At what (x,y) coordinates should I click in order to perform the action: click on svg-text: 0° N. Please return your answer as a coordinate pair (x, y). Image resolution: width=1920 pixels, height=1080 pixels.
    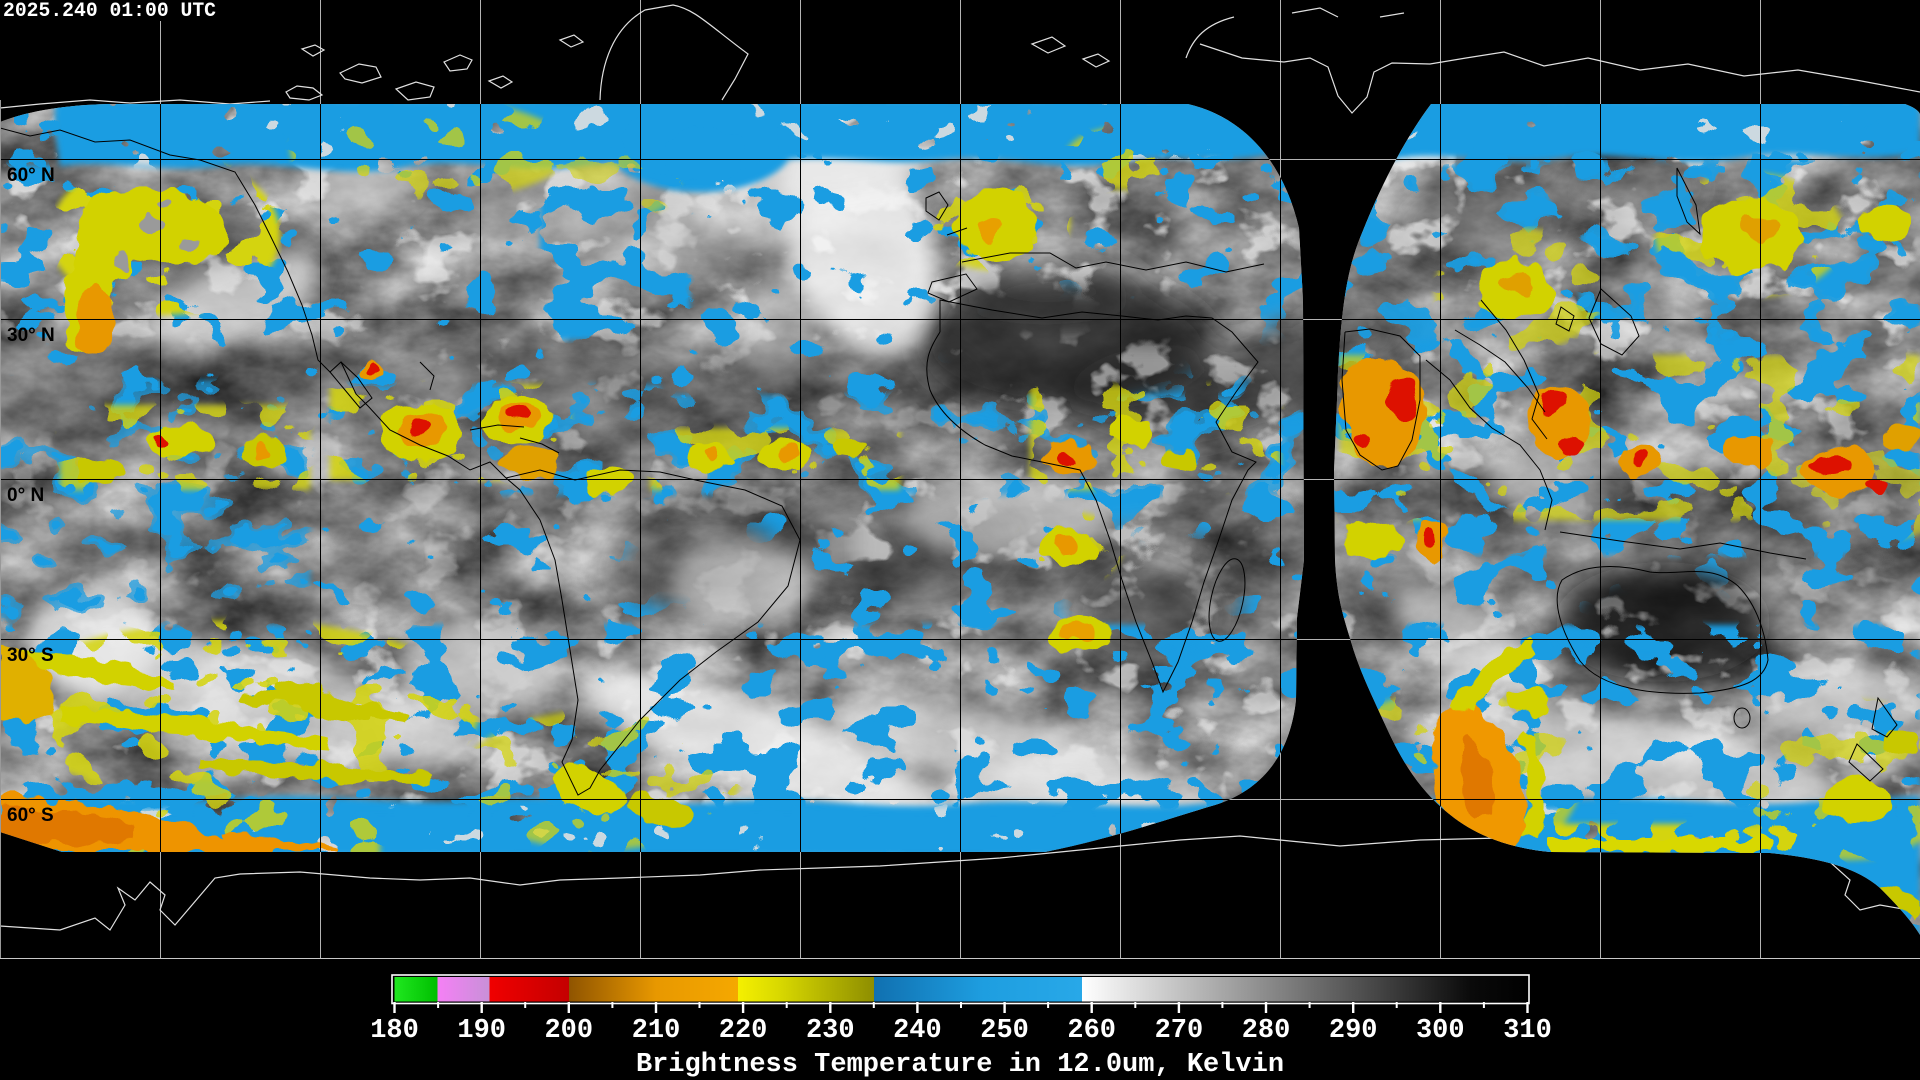
    Looking at the image, I should click on (25, 495).